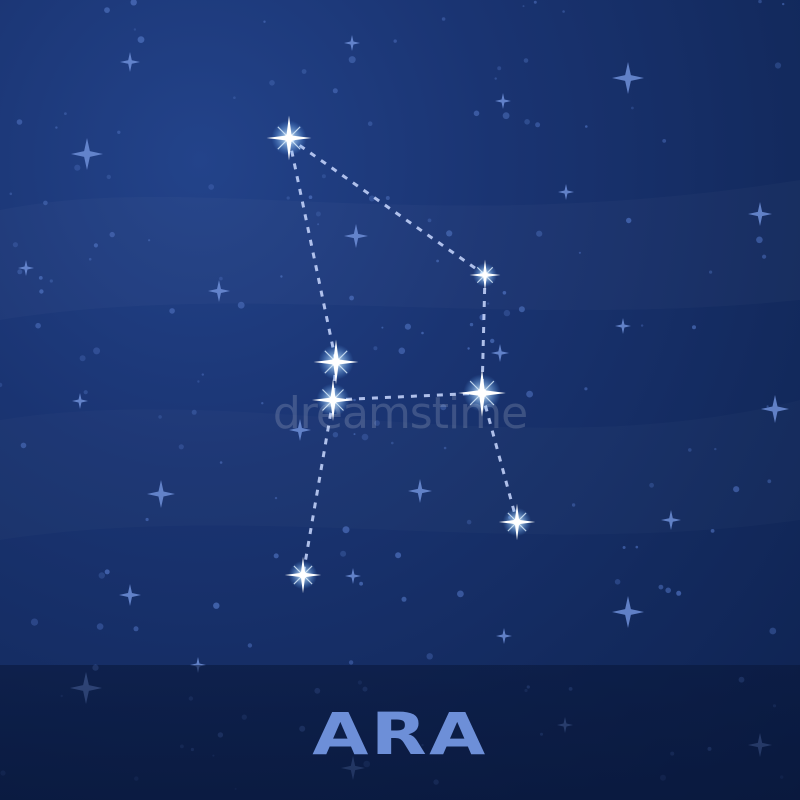  I want to click on watermark: dreamstime, so click(400, 413).